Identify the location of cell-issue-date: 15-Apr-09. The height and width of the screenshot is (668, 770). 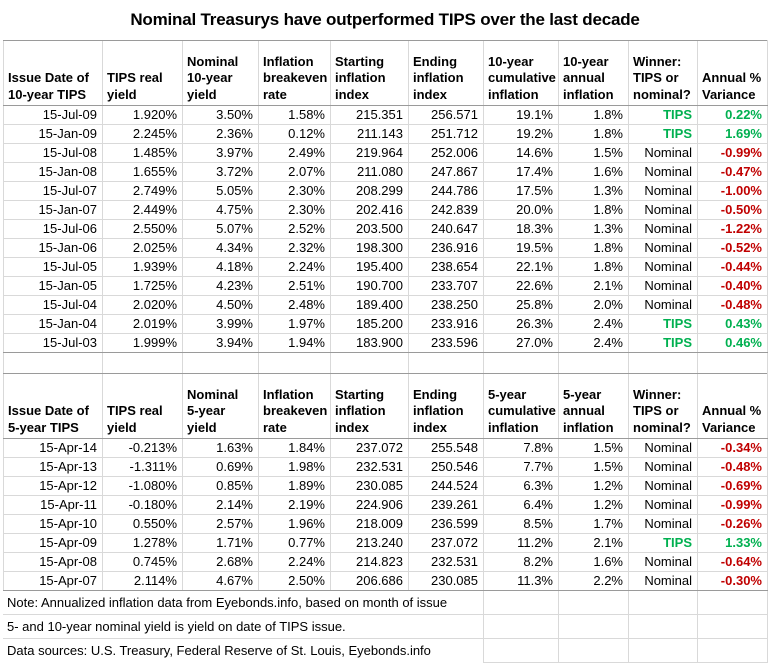
(53, 543).